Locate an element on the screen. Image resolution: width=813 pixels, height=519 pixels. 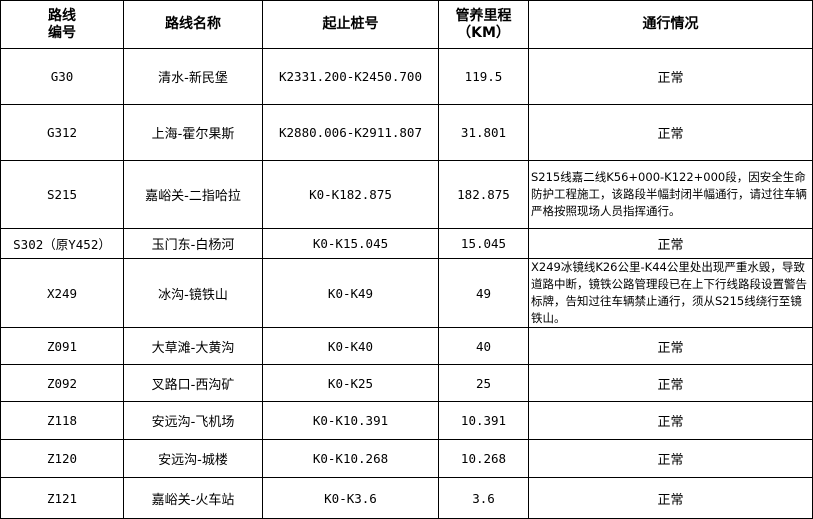
header-status: 通行情况 is located at coordinates (670, 24).